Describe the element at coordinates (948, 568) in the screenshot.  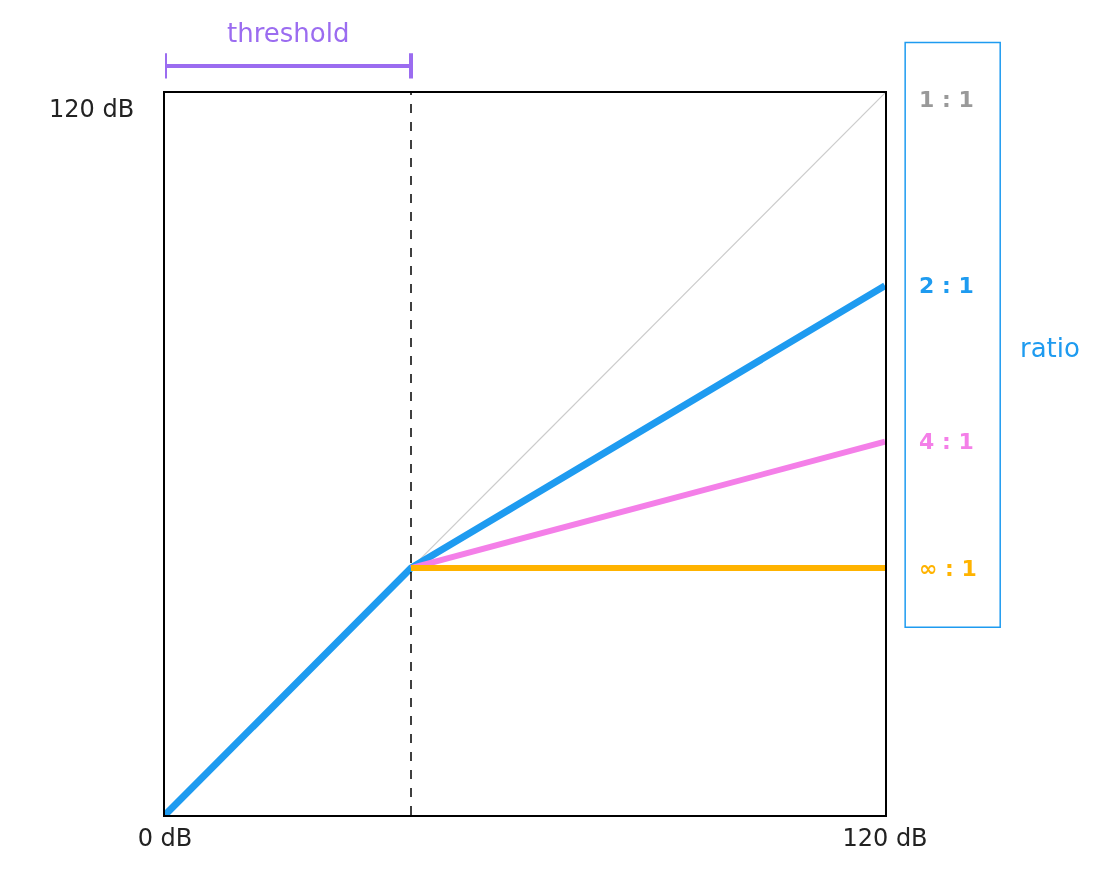
I see `series-label: ∞ : 1` at that location.